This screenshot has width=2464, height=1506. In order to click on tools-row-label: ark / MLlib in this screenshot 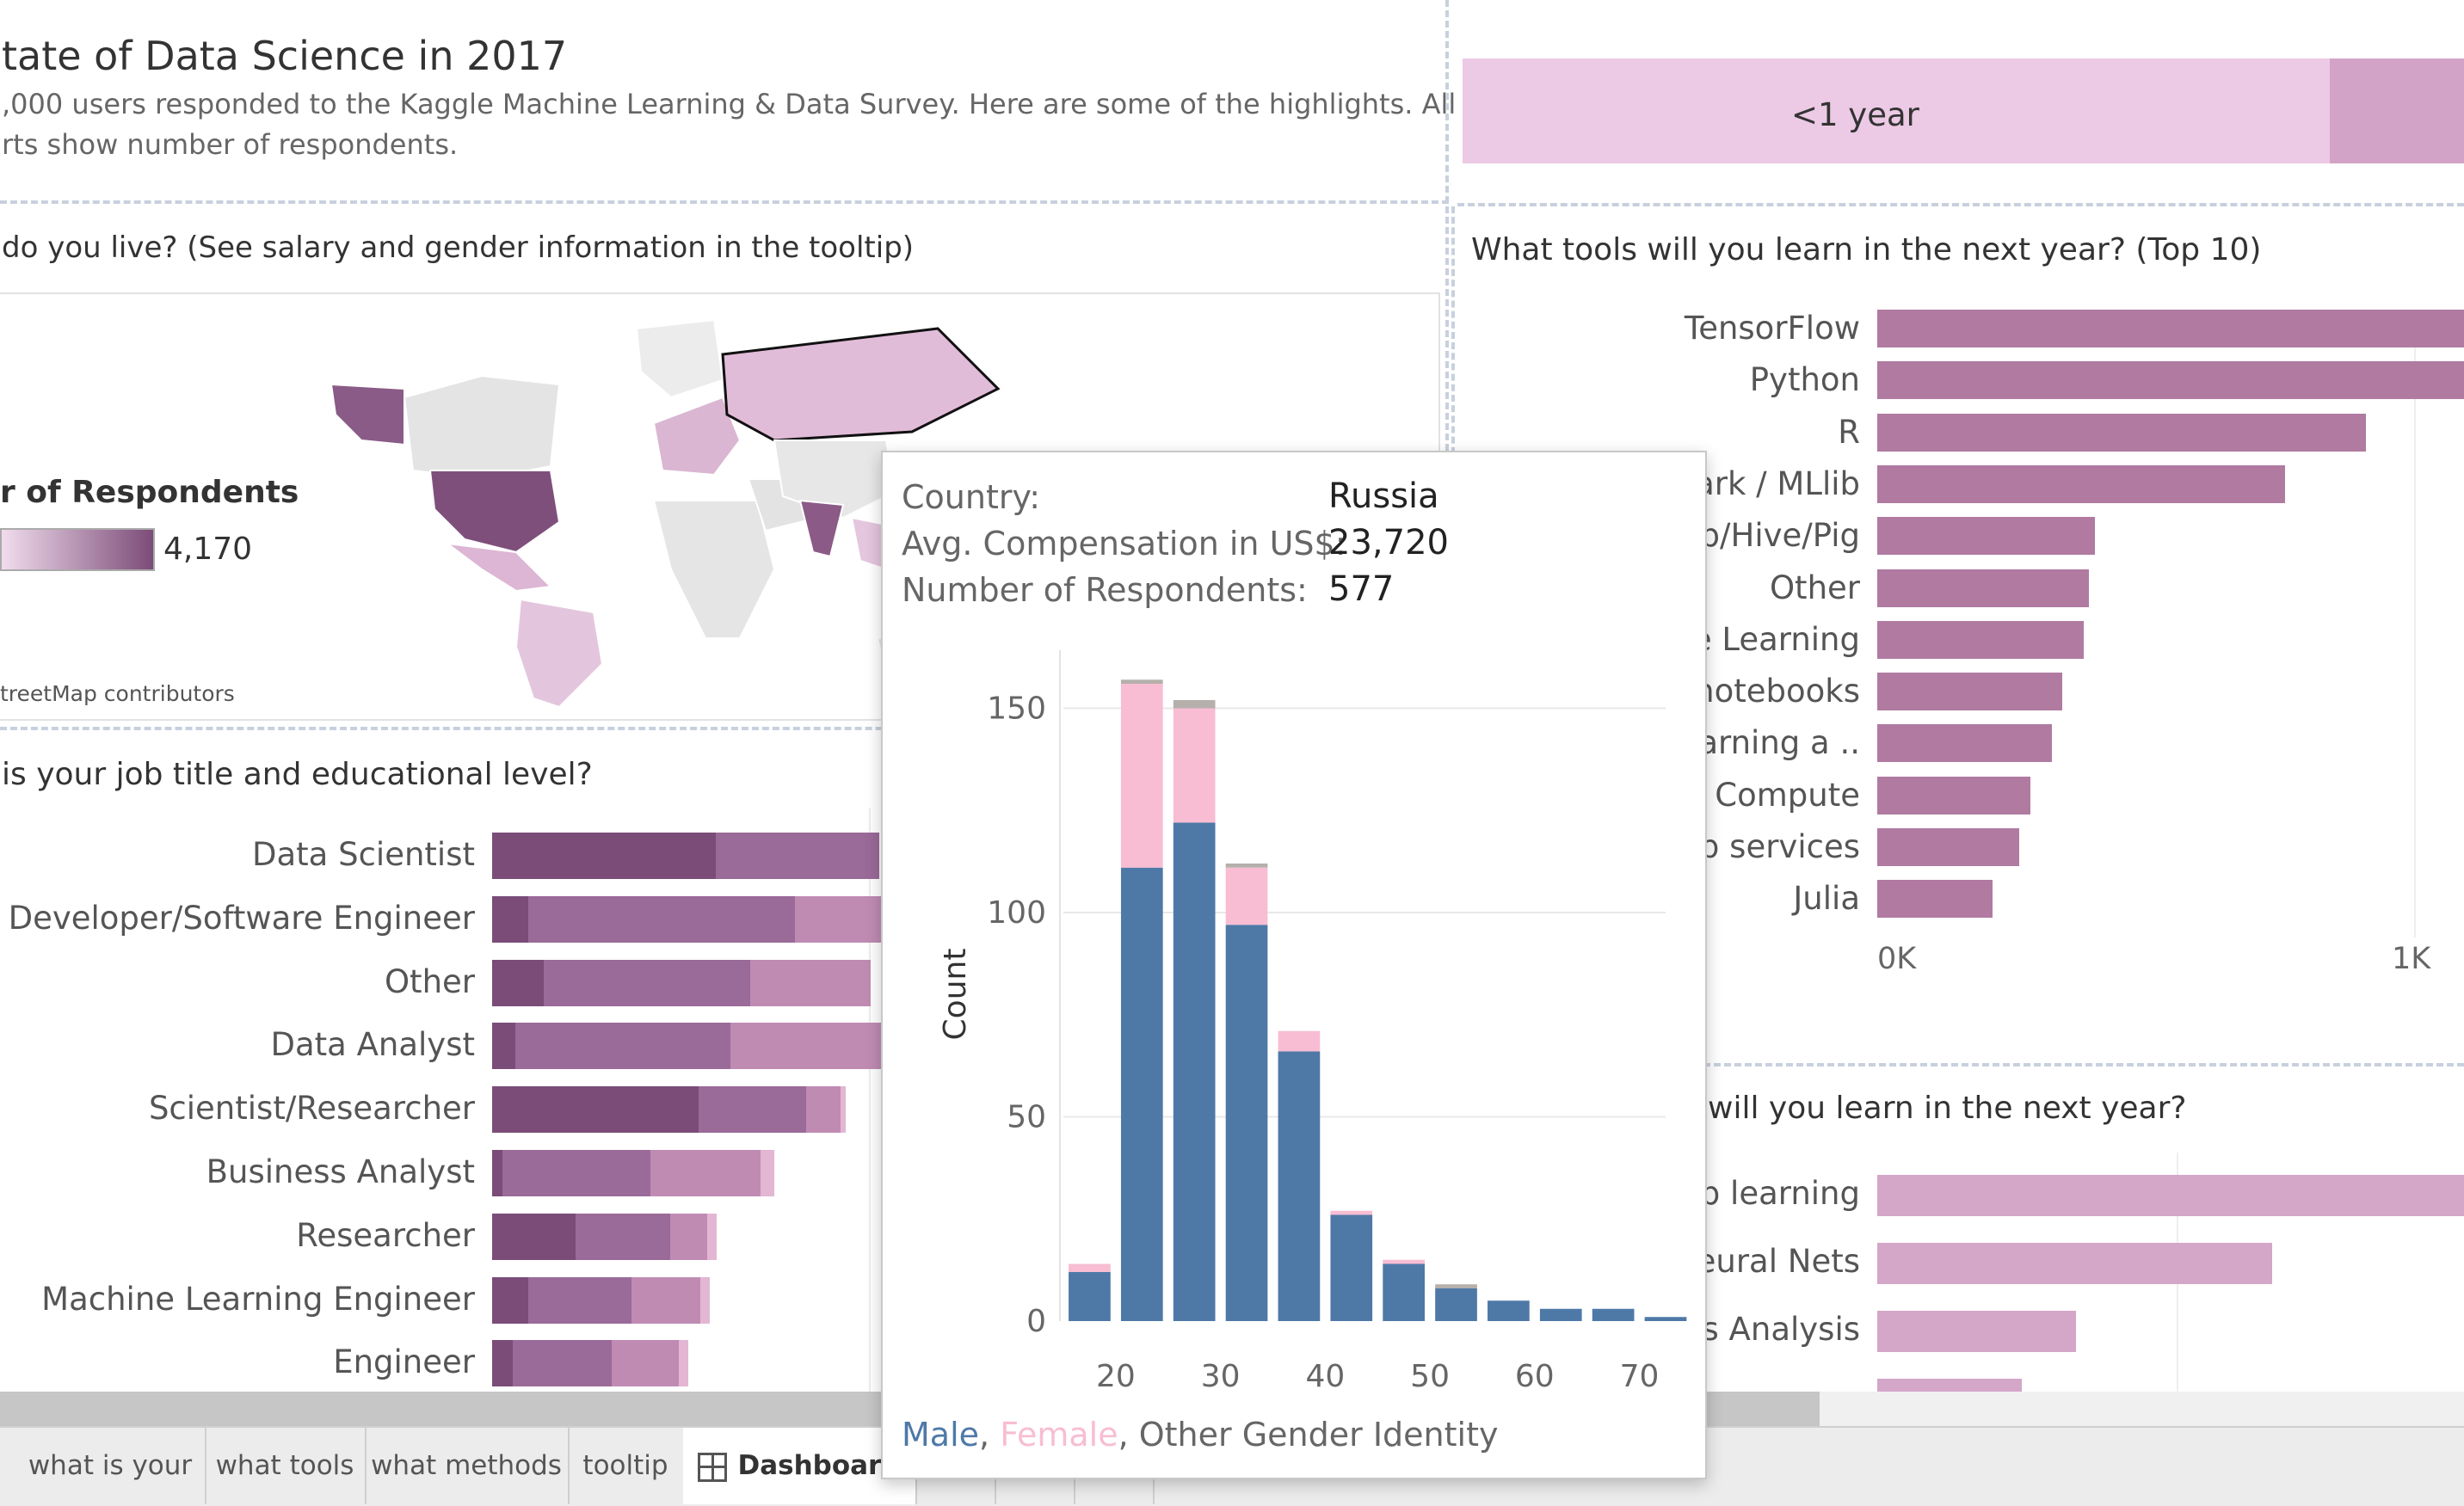, I will do `click(1777, 483)`.